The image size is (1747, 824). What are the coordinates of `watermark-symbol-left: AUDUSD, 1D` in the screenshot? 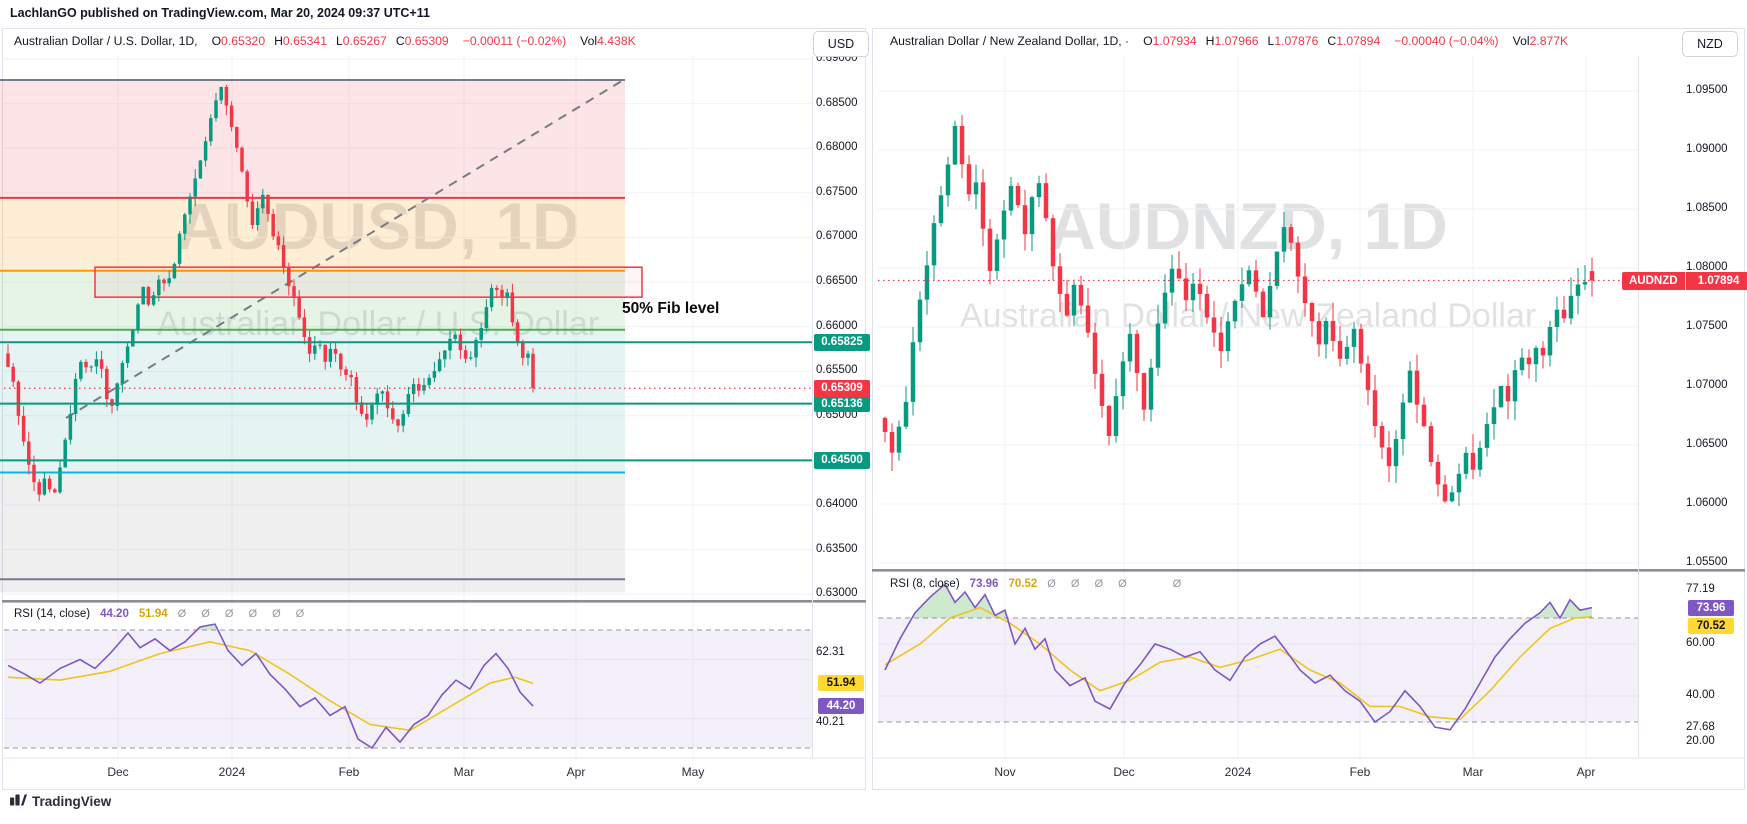 It's located at (377, 226).